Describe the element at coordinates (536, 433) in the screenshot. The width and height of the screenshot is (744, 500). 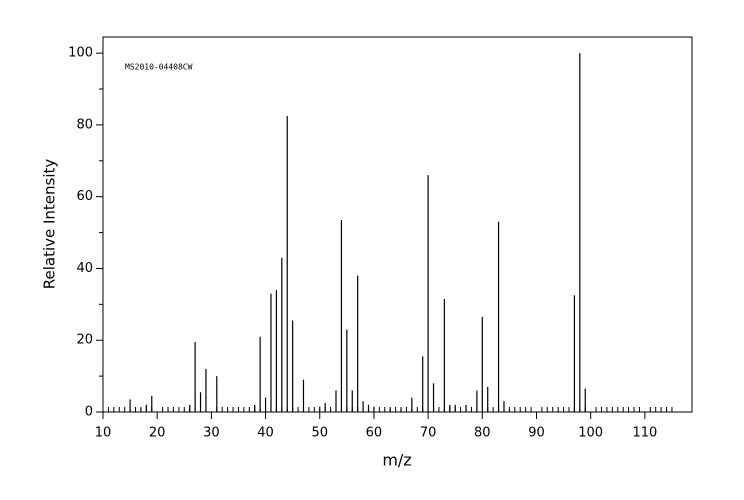
I see `x-tick-label: 90` at that location.